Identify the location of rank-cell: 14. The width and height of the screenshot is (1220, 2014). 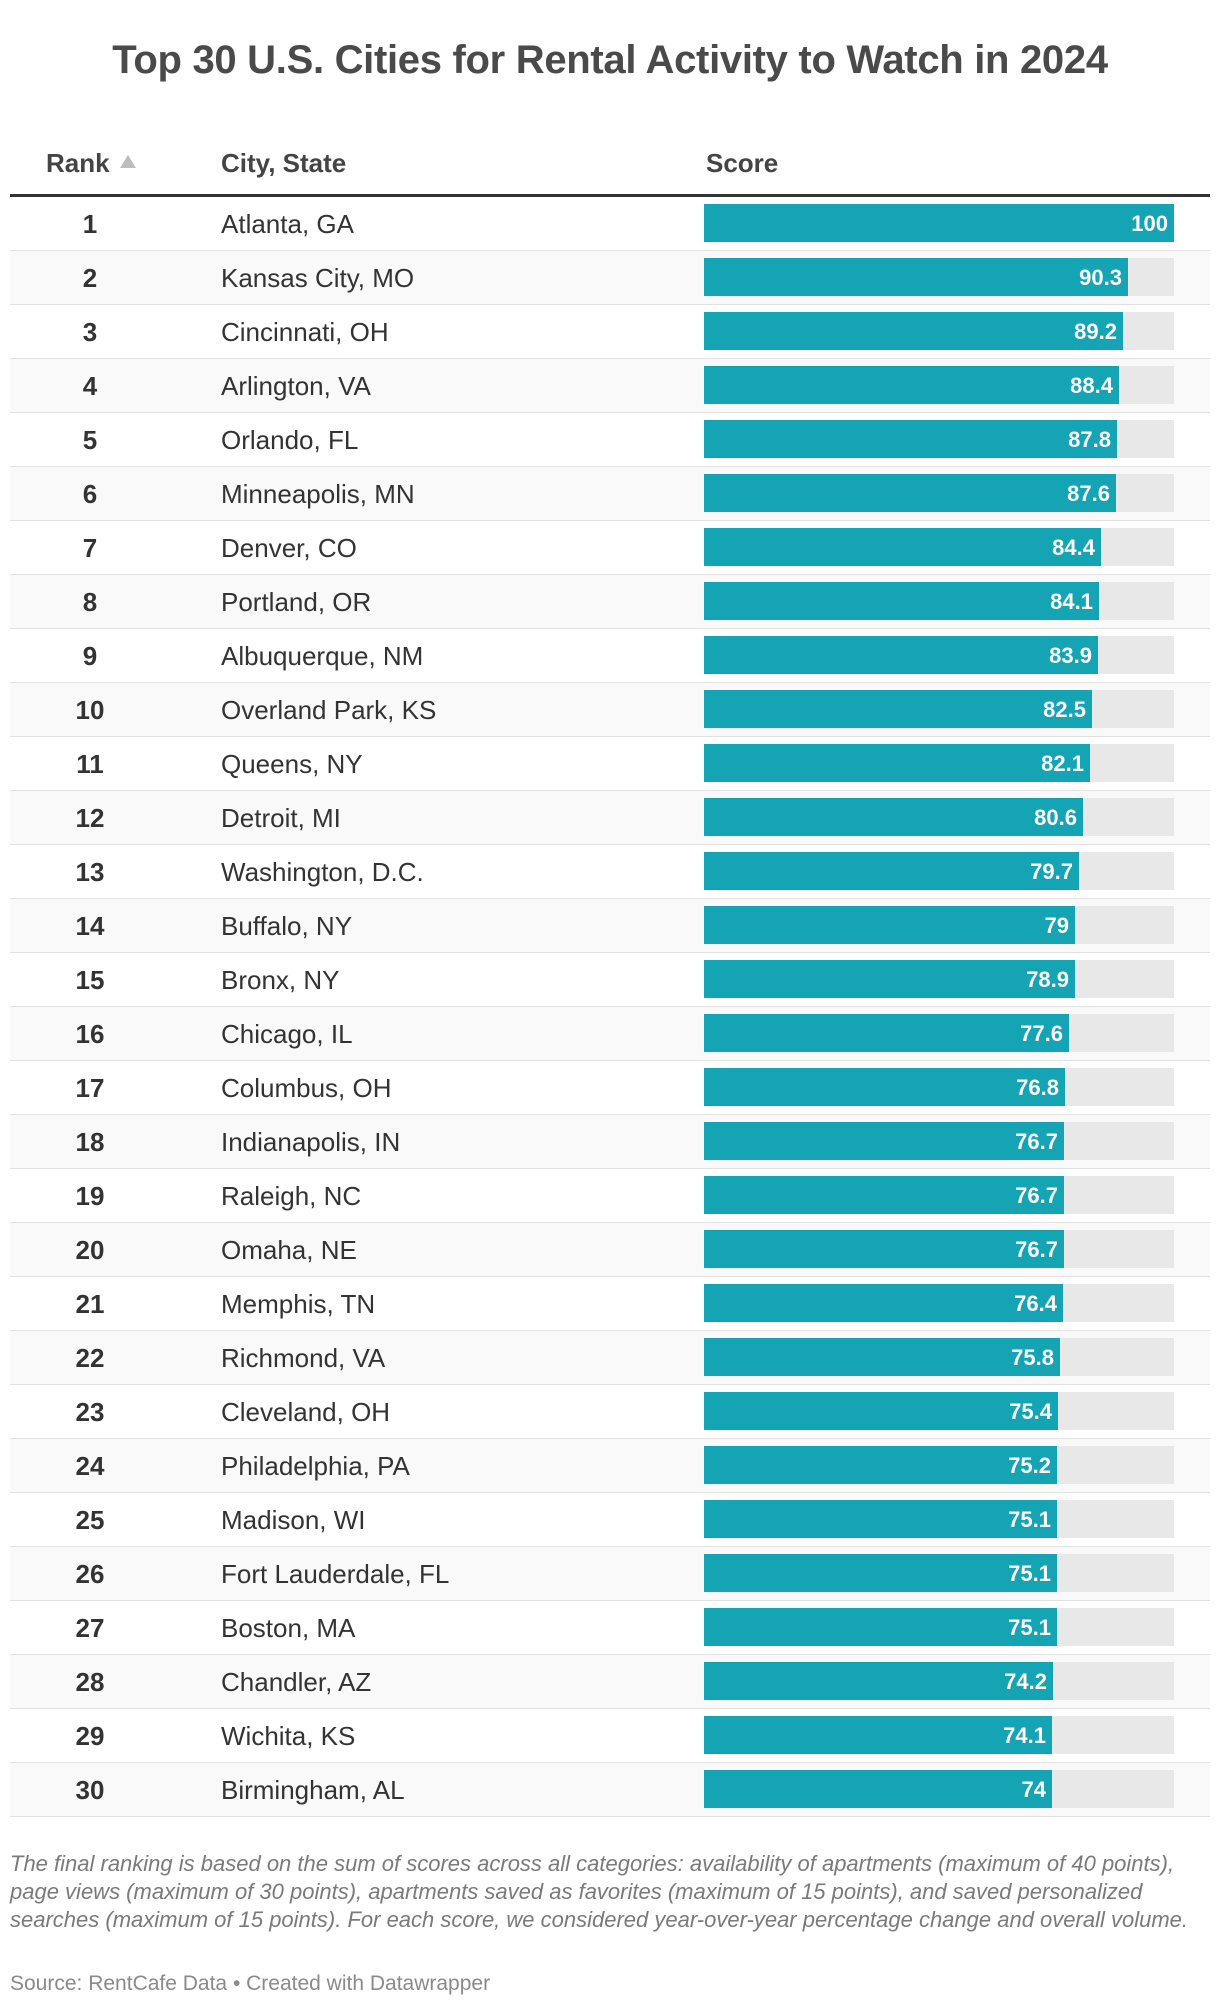
(90, 926).